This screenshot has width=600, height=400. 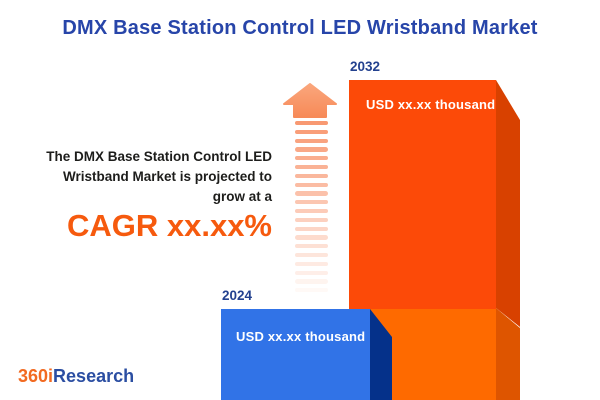 What do you see at coordinates (295, 354) in the screenshot?
I see `bar-2024-front` at bounding box center [295, 354].